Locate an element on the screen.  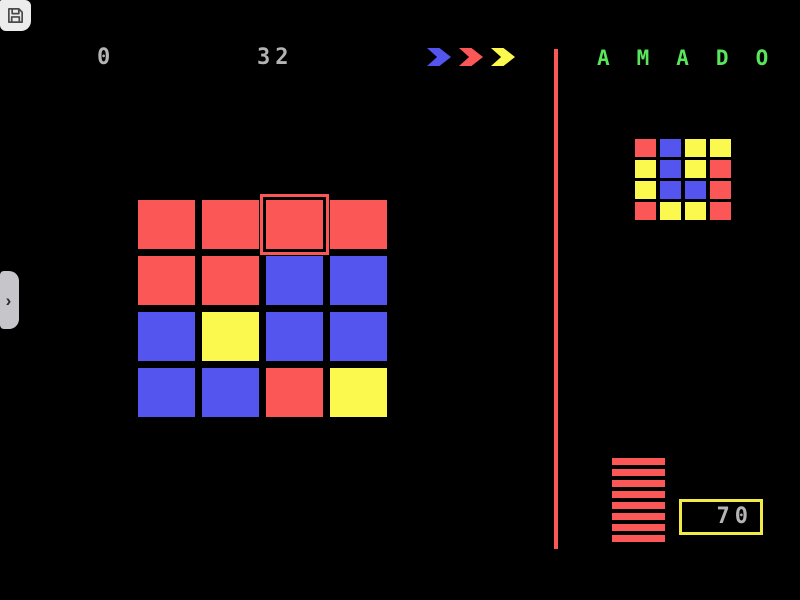
drawer-handle-button: › is located at coordinates (9, 300).